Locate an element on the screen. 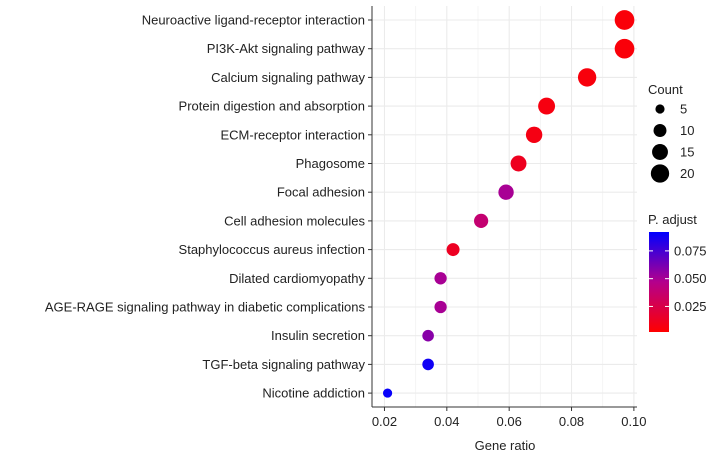 This screenshot has height=461, width=712. y-tick-label: Cell adhesion molecules is located at coordinates (294, 220).